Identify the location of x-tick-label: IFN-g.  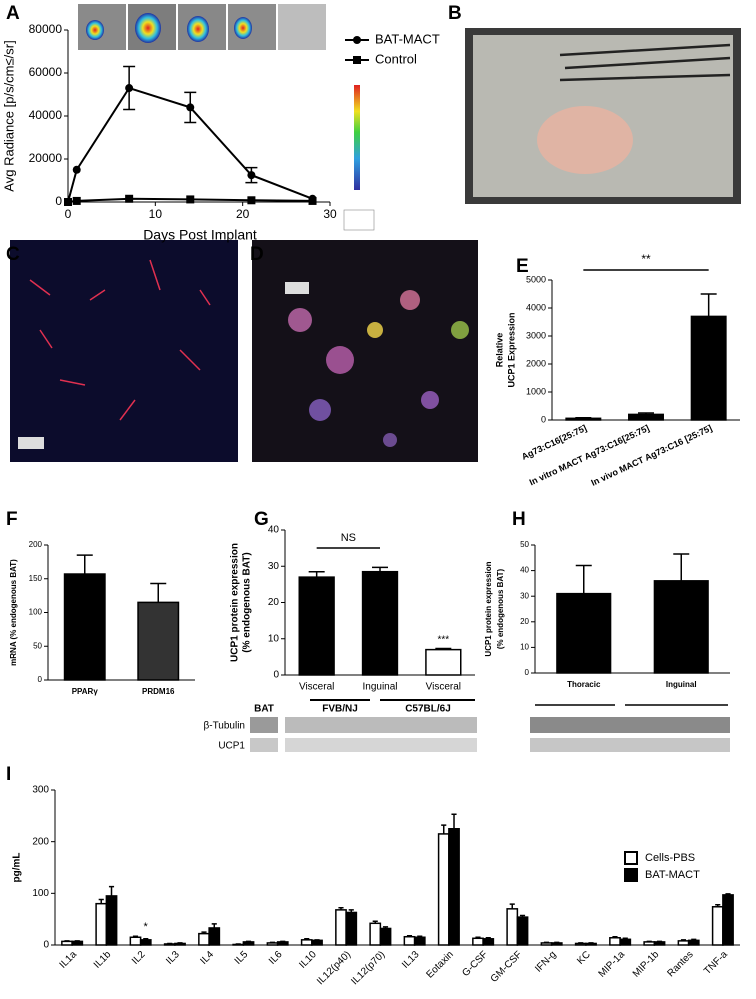
(545, 961).